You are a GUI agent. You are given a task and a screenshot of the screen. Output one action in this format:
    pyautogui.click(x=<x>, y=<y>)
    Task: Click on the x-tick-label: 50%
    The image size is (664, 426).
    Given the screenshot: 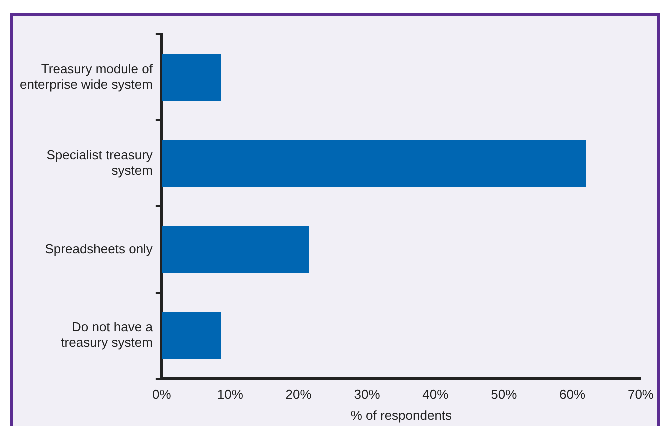 What is the action you would take?
    pyautogui.click(x=504, y=394)
    